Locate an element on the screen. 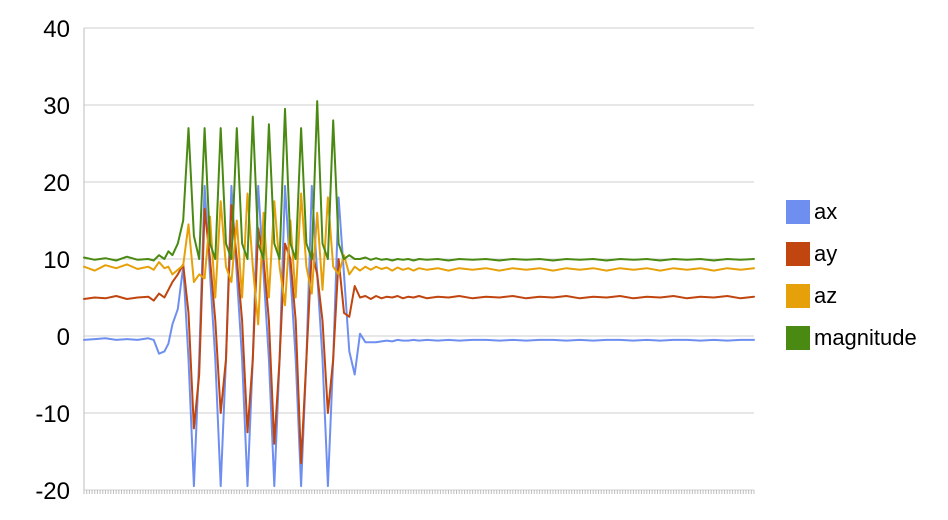  legend-swatch-ay is located at coordinates (798, 254).